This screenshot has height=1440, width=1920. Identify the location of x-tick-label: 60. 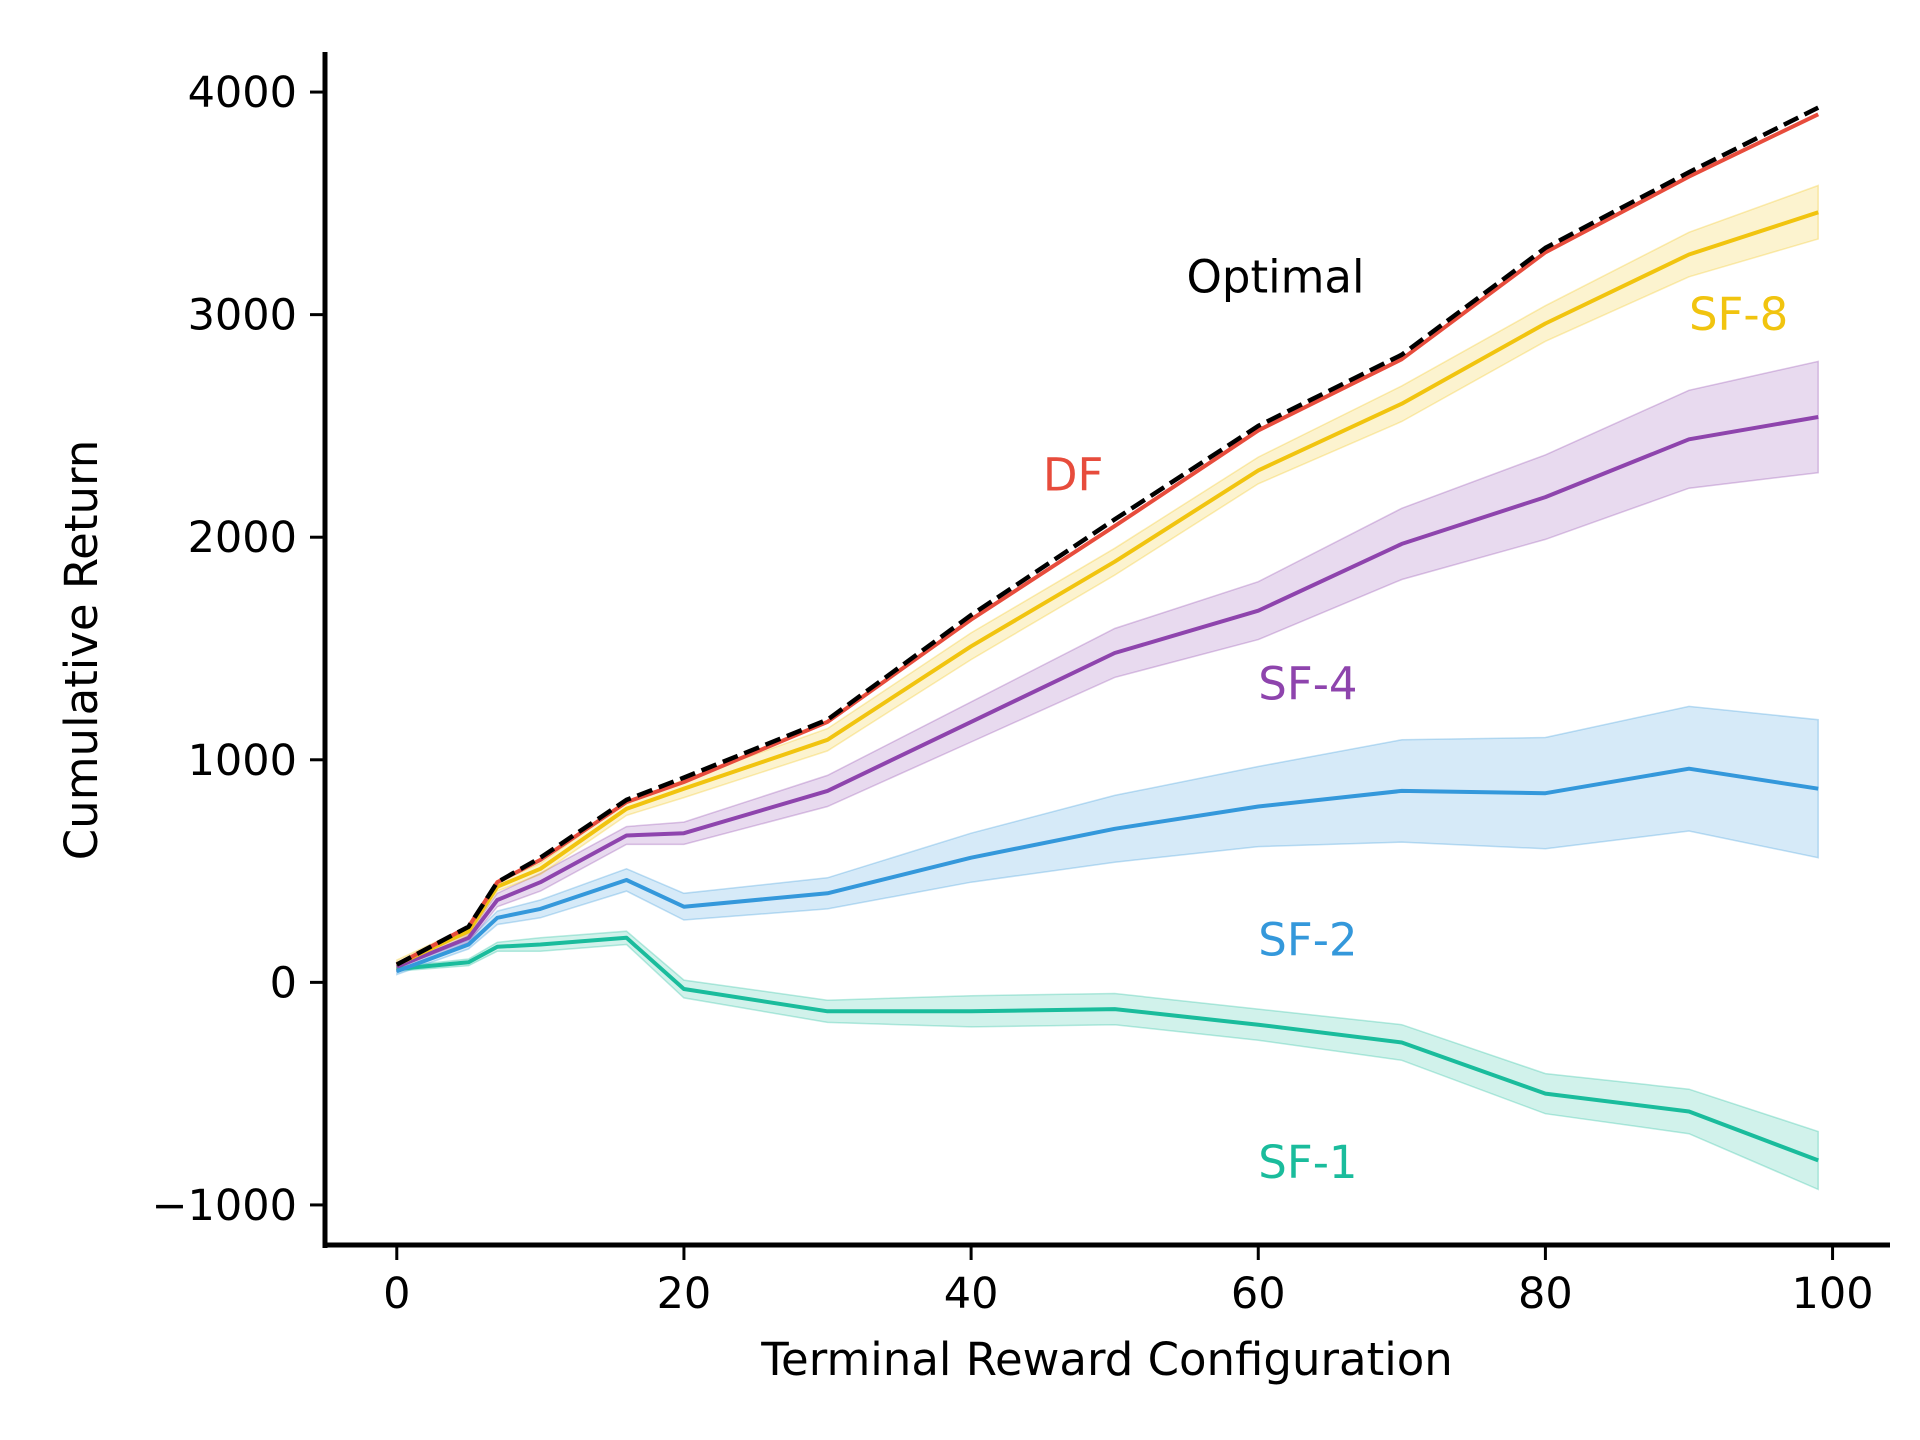
(1258, 1294).